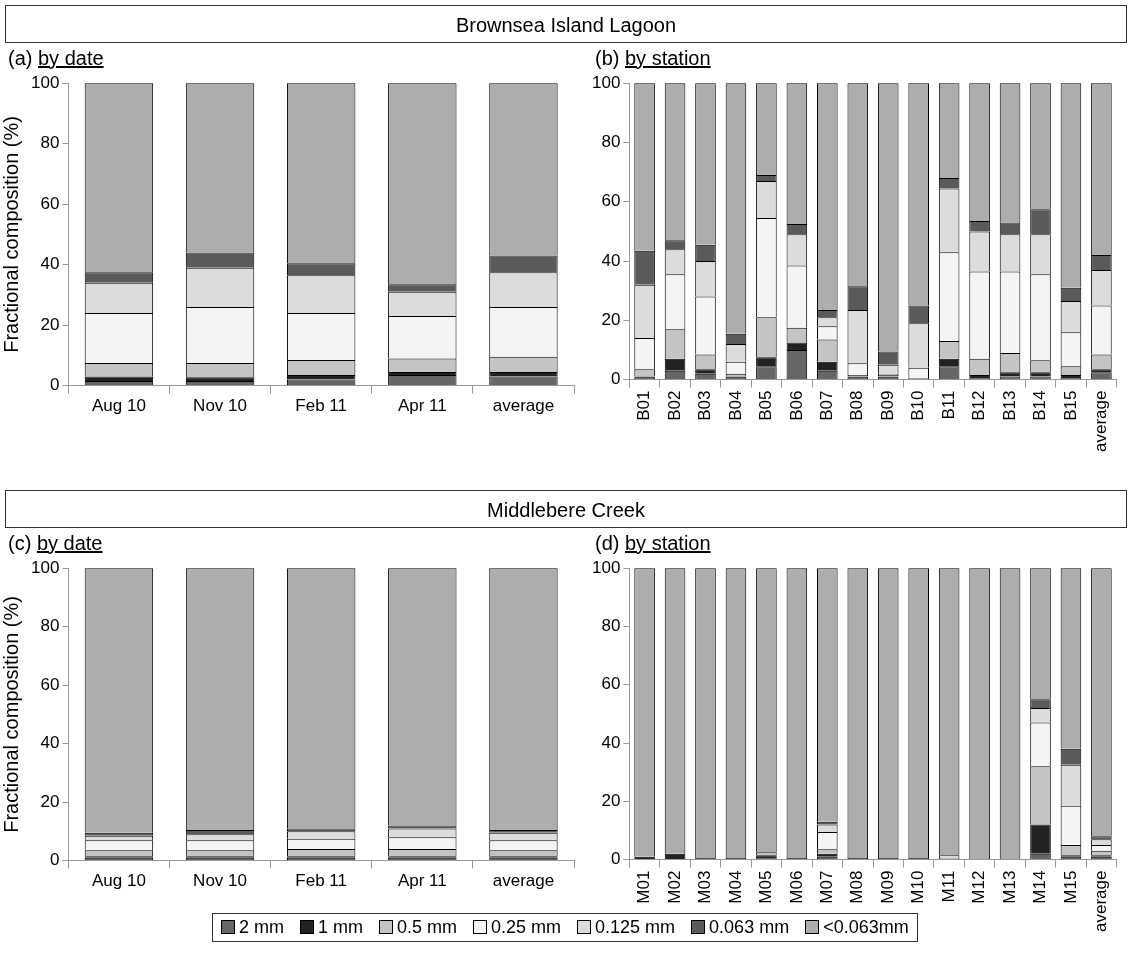  Describe the element at coordinates (857, 887) in the screenshot. I see `x-tick-label: M08` at that location.